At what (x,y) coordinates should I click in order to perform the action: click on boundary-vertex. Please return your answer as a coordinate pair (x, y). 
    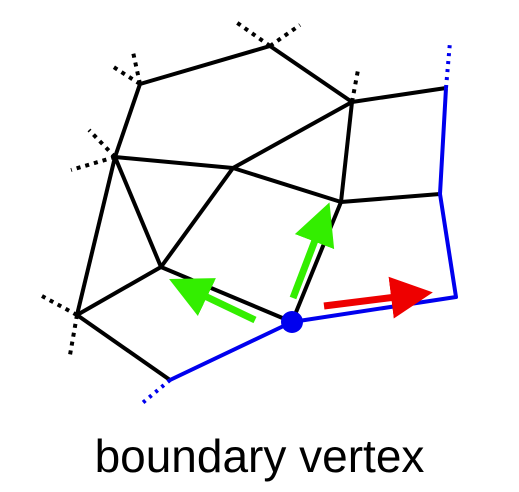
    Looking at the image, I should click on (292, 322).